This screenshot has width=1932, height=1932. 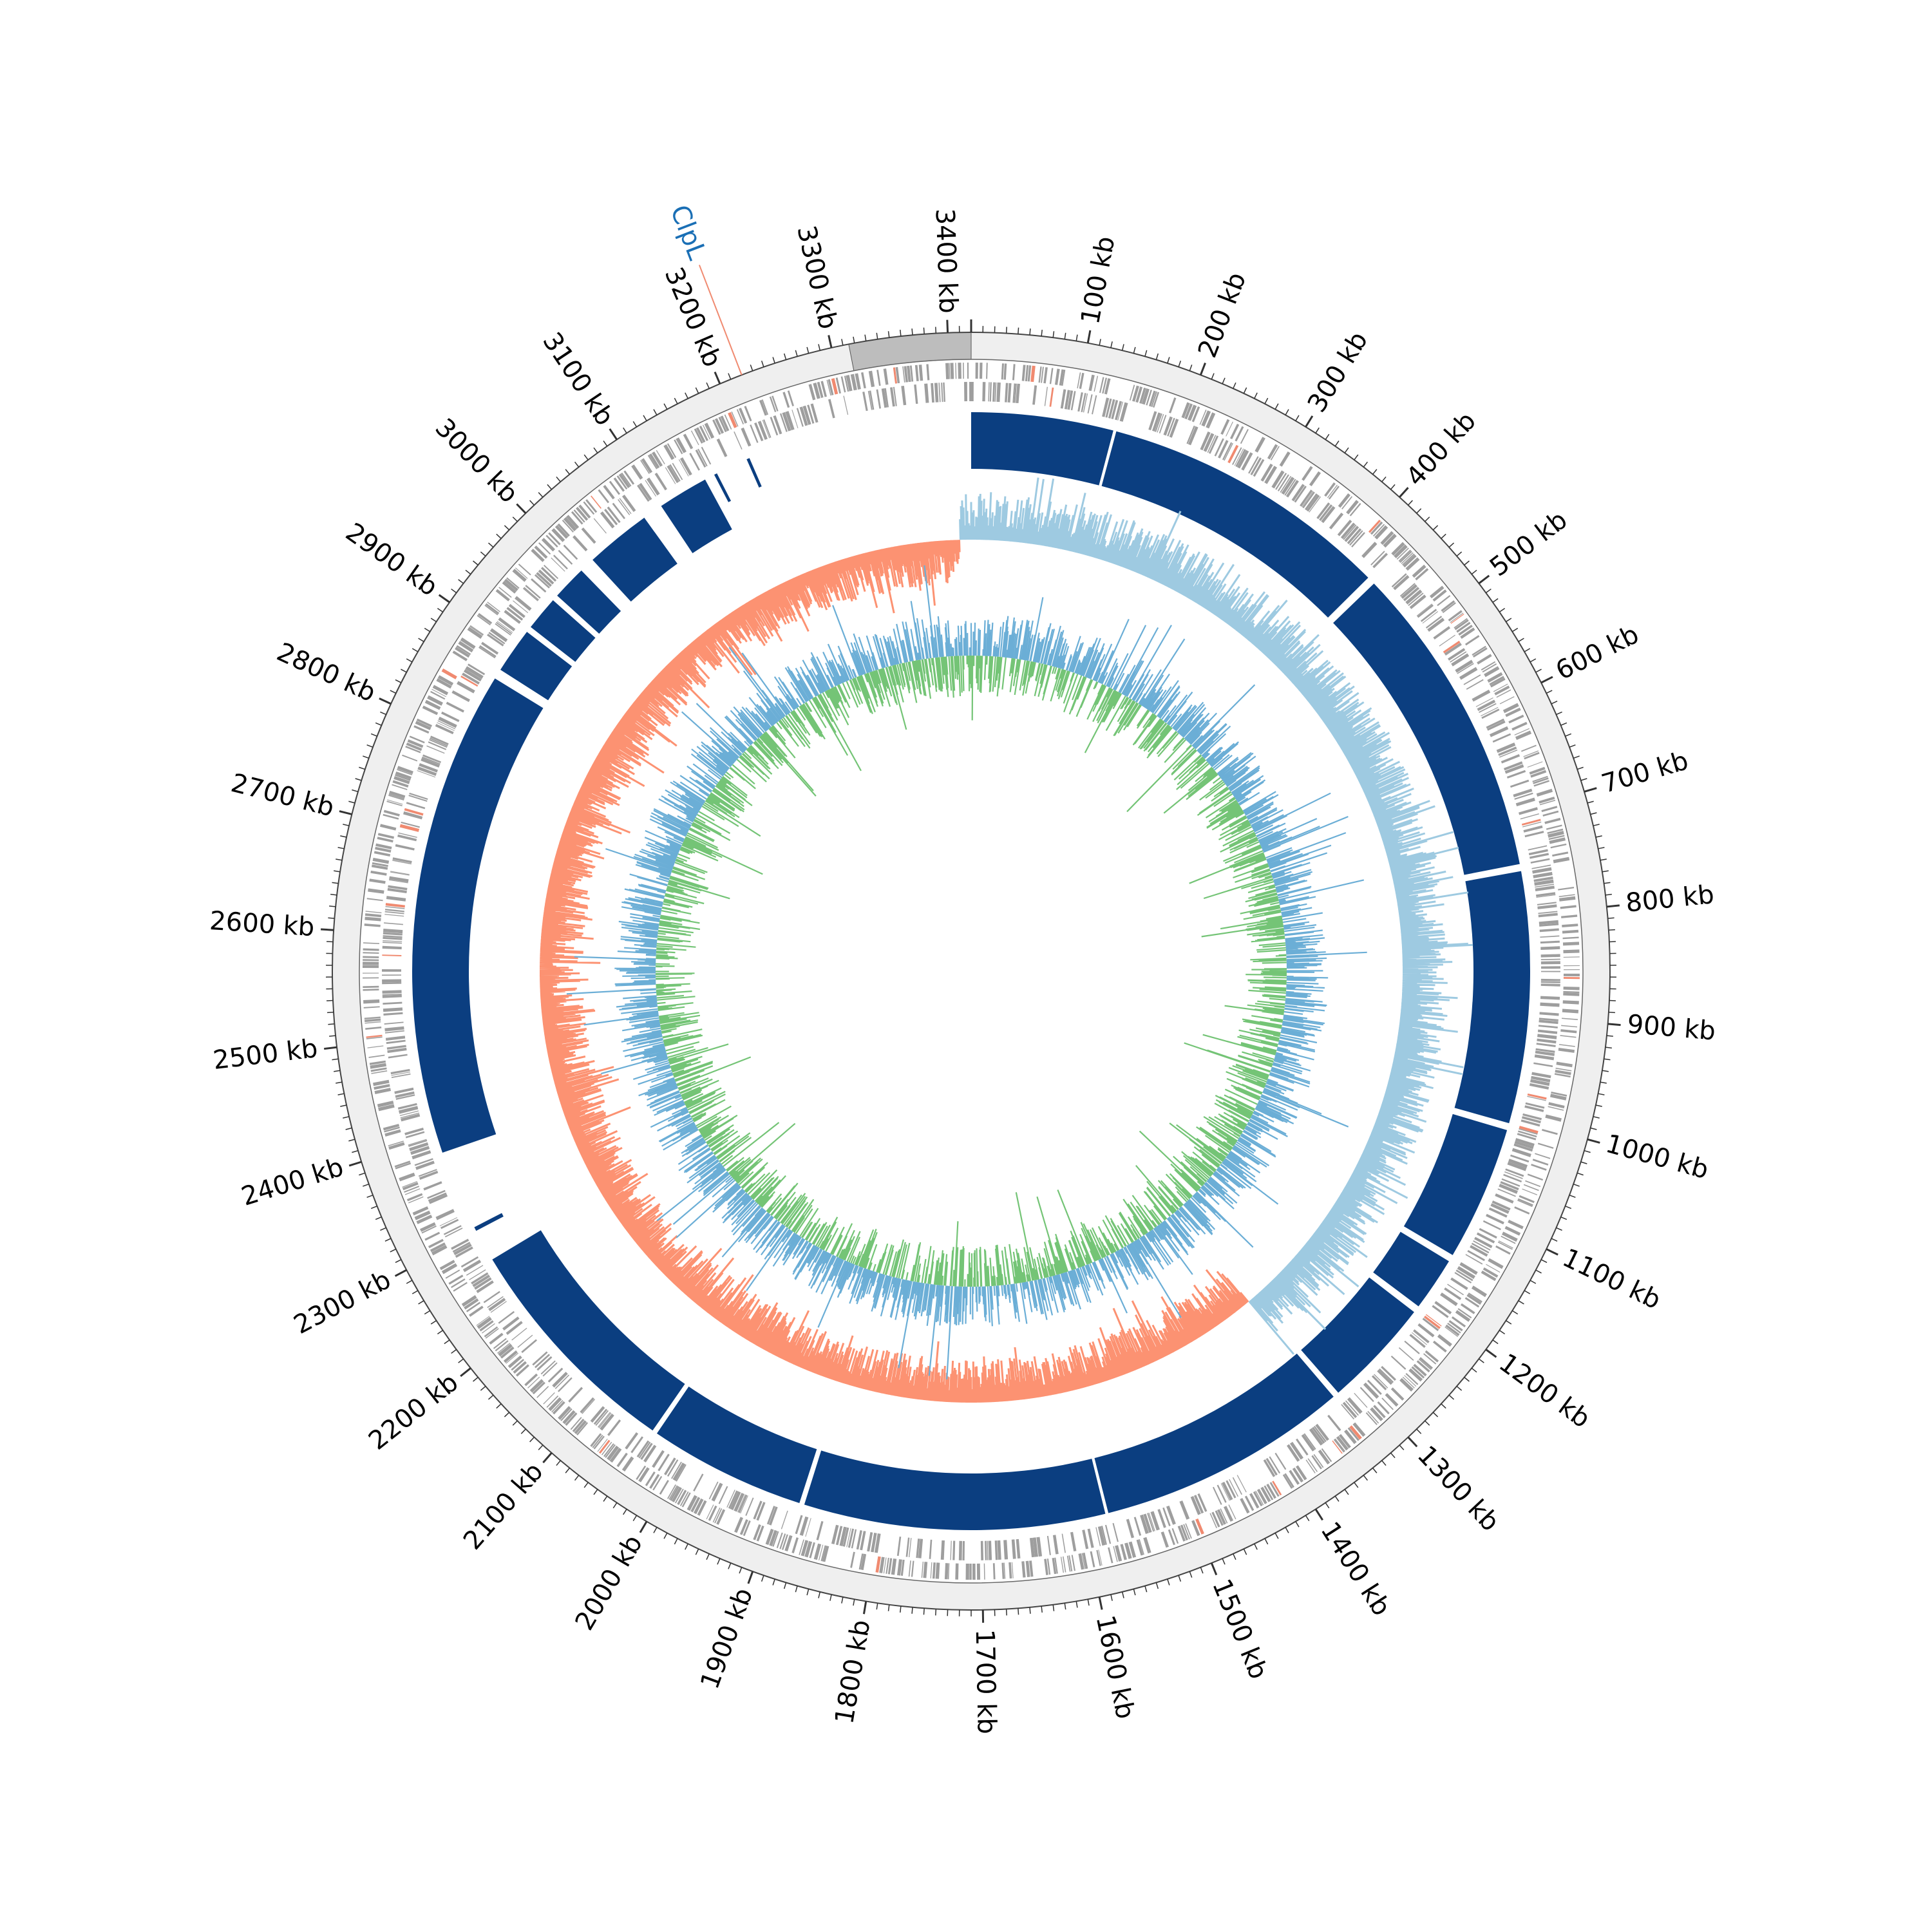 I want to click on gc-content-negative, so click(x=971, y=971).